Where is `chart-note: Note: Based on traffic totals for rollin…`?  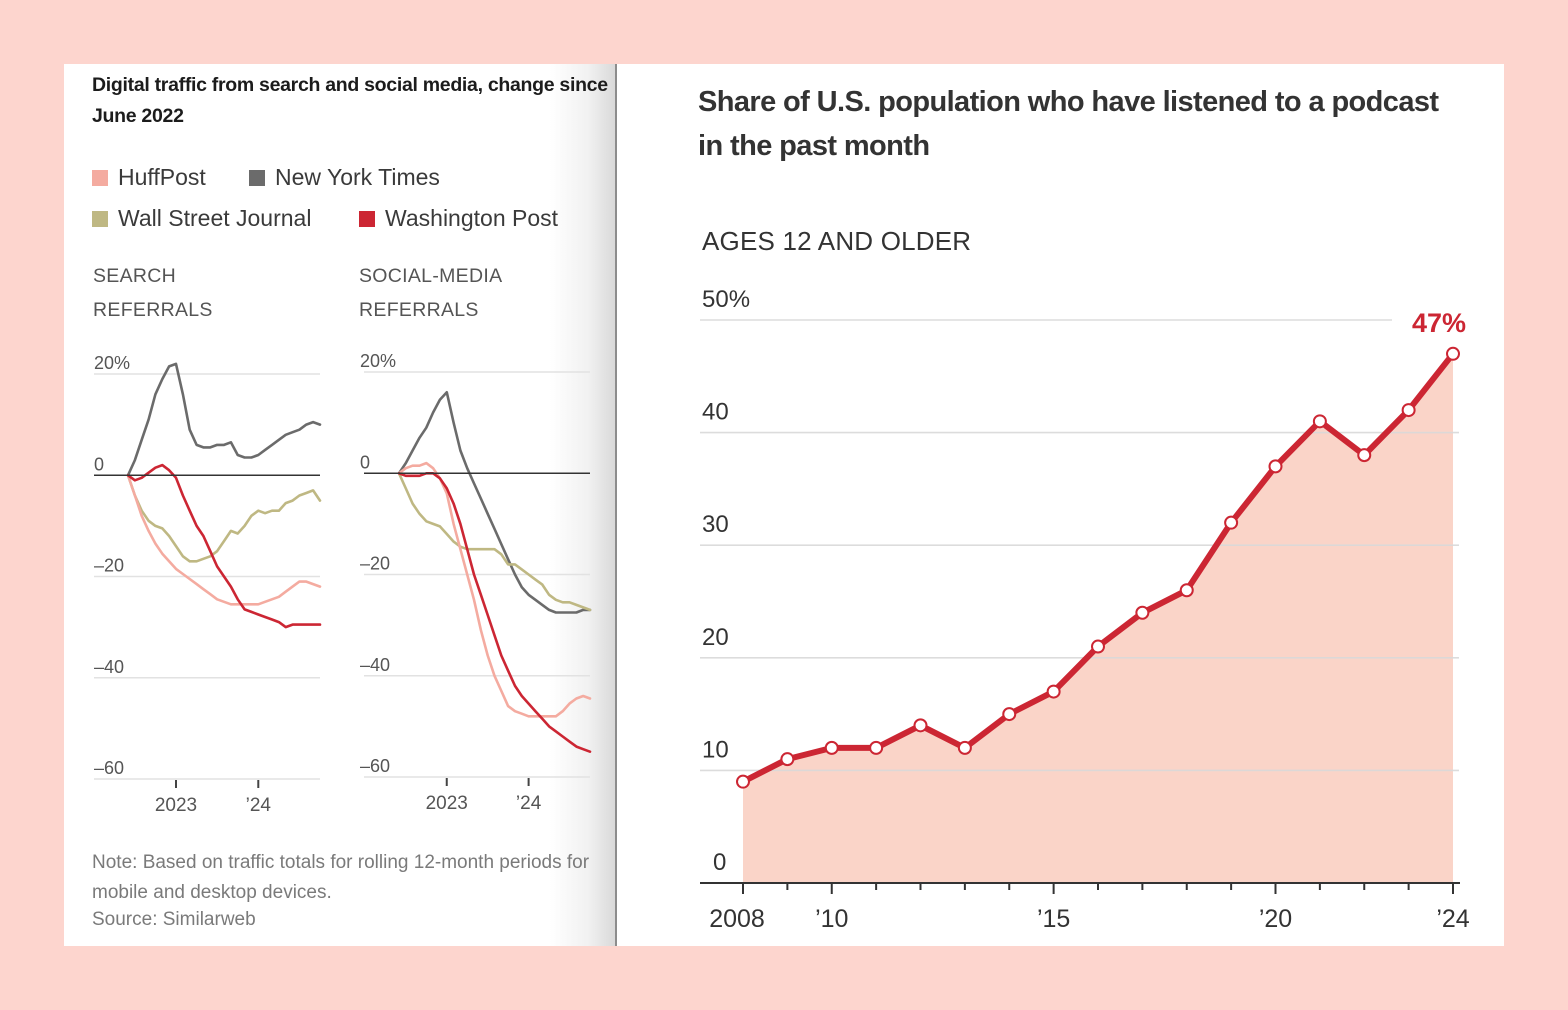
chart-note: Note: Based on traffic totals for rollin… is located at coordinates (352, 891).